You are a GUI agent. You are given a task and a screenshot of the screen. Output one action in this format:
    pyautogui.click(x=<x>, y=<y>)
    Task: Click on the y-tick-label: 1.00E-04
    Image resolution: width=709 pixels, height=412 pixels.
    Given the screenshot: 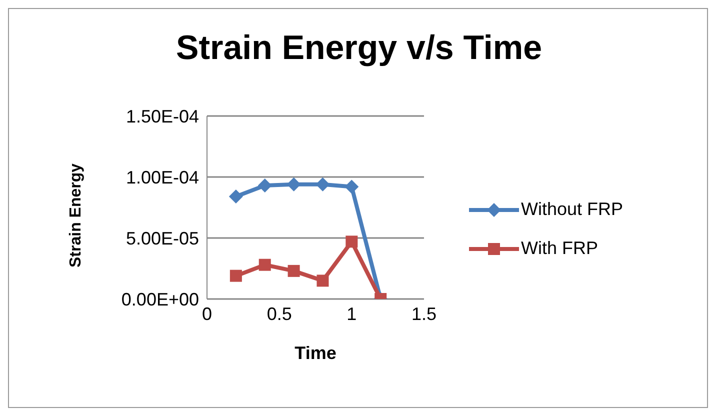 What is the action you would take?
    pyautogui.click(x=162, y=177)
    